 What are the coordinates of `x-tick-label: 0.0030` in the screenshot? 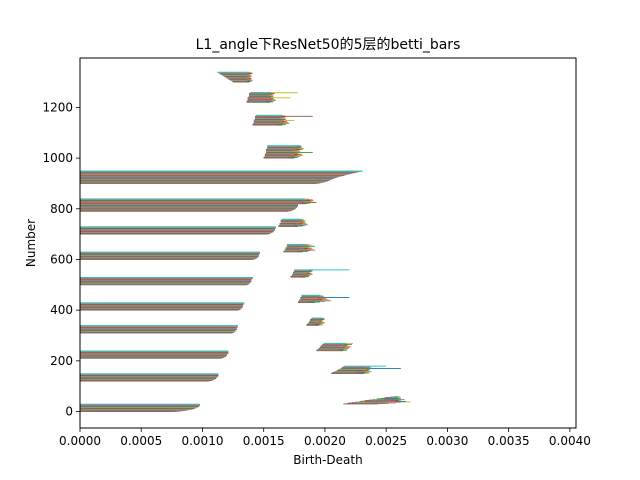 It's located at (447, 441).